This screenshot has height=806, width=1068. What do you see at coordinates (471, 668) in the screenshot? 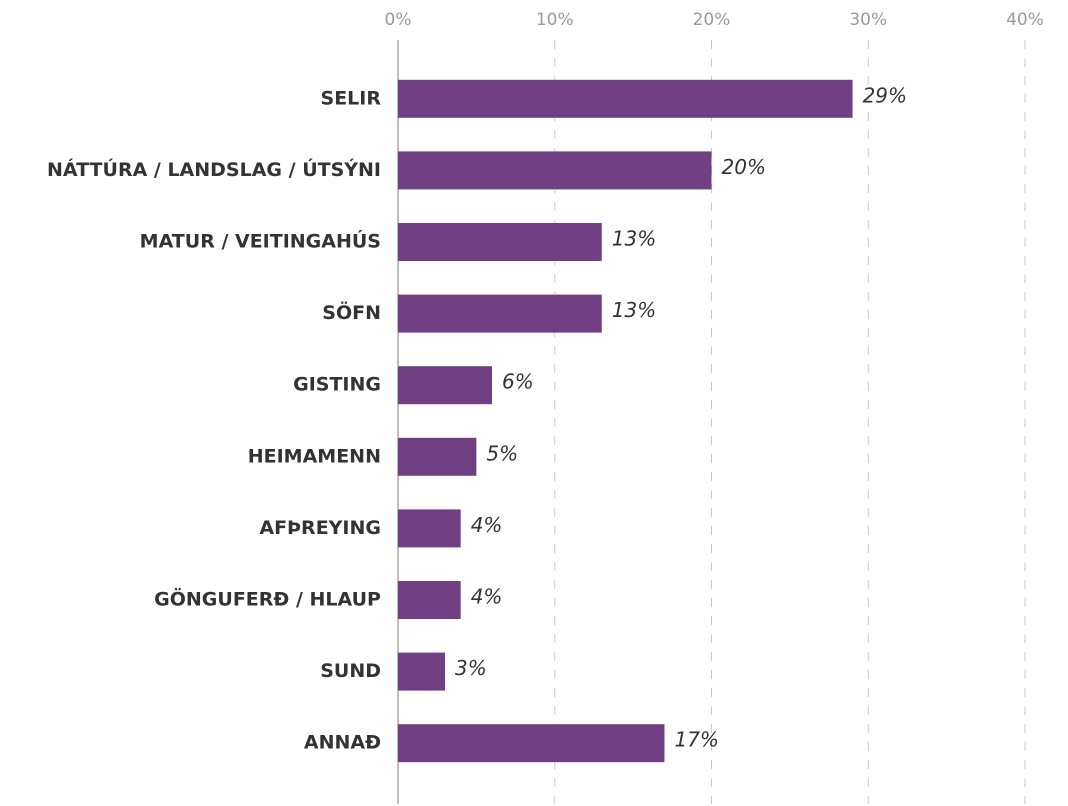
I see `value-label: 3%` at bounding box center [471, 668].